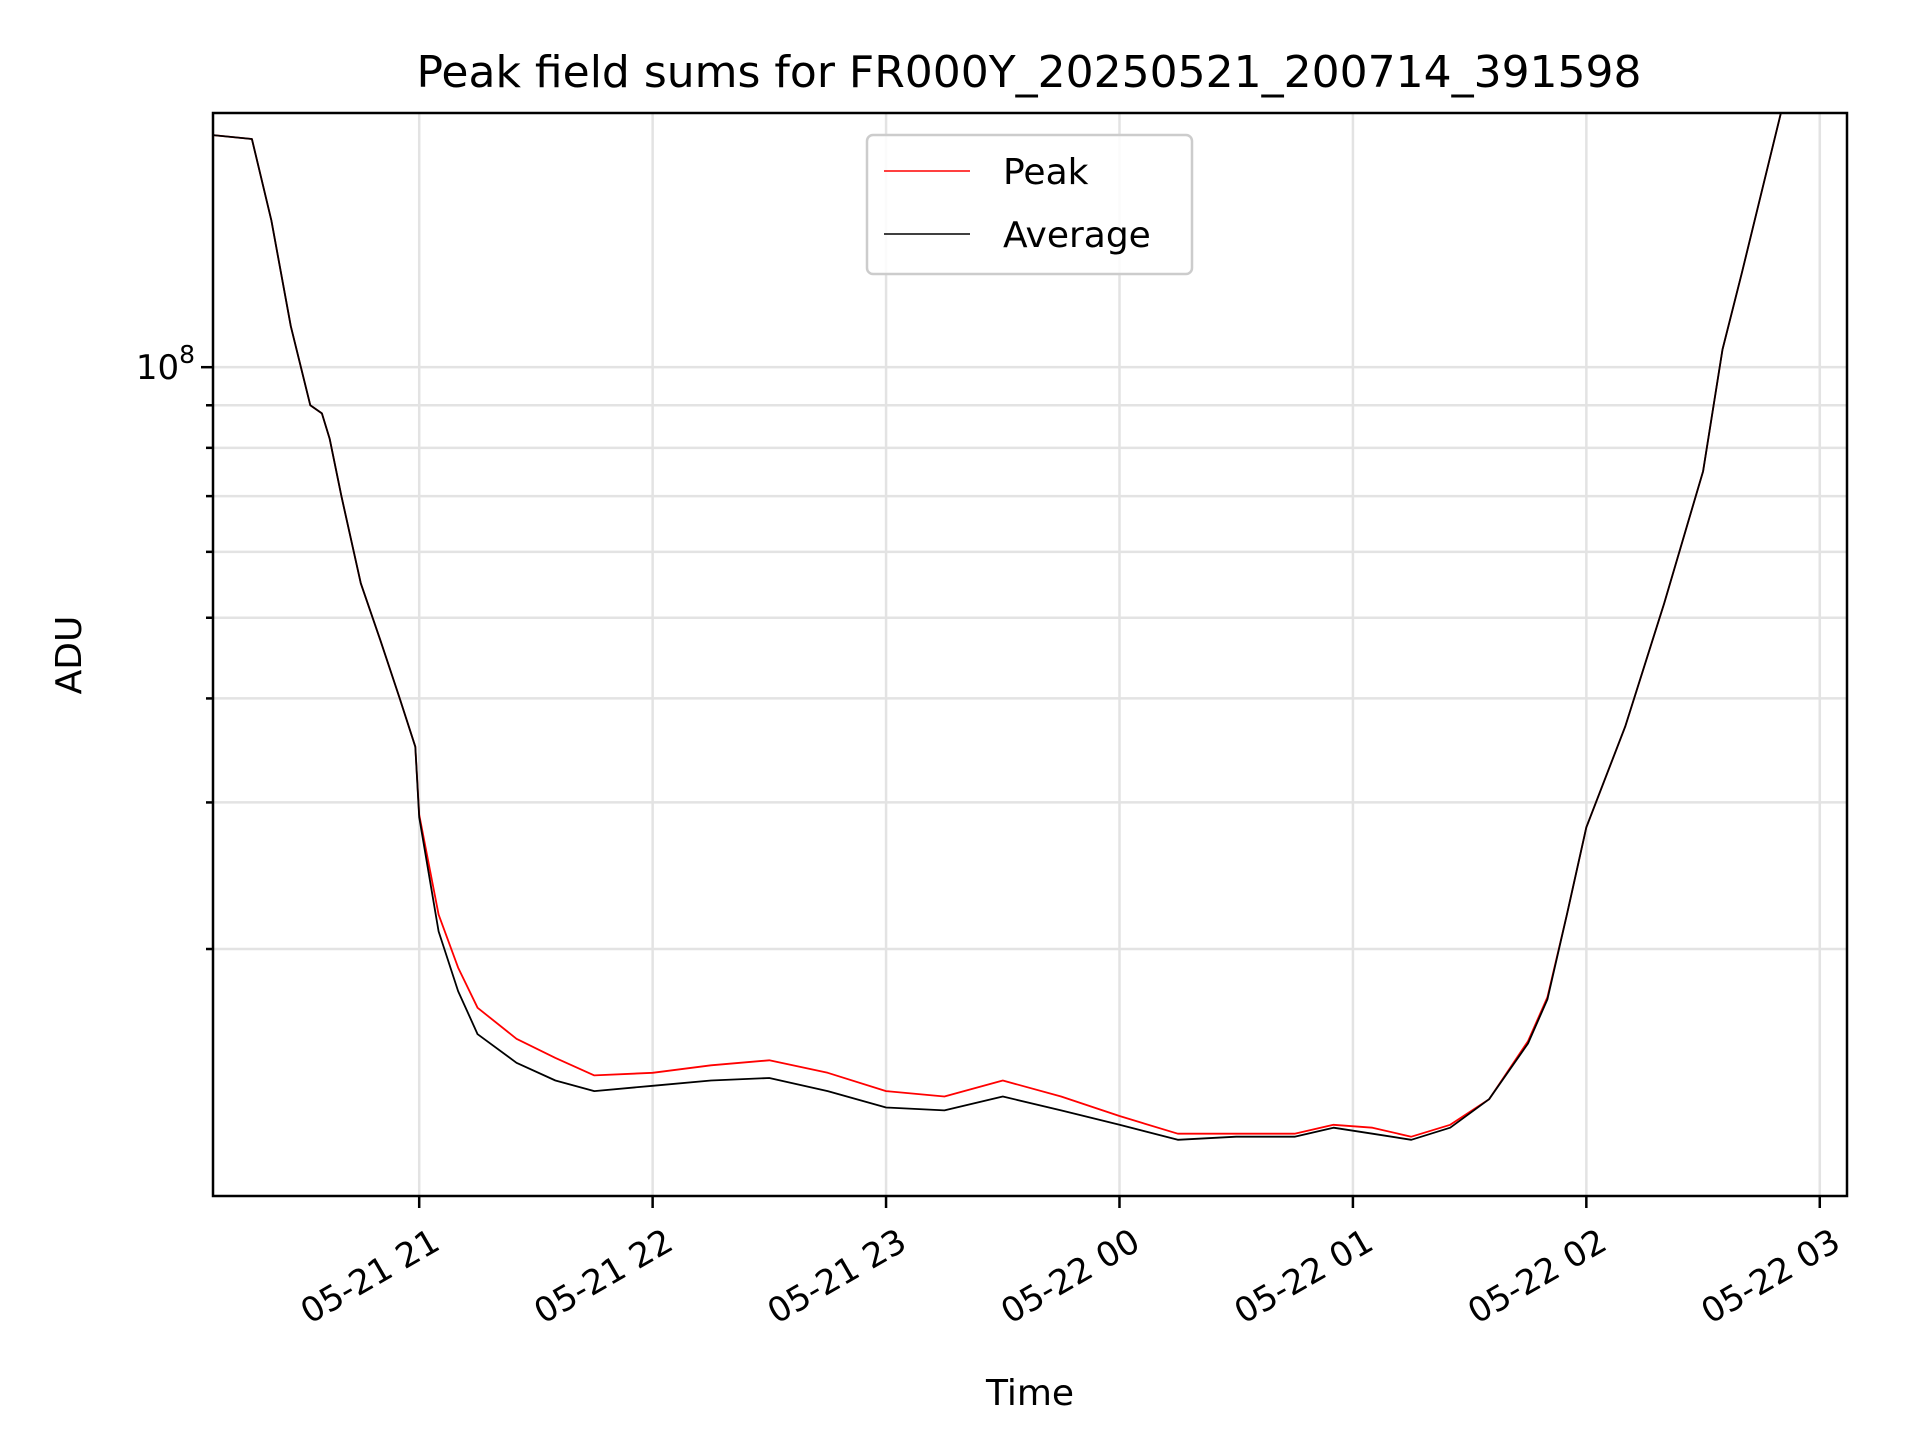  Describe the element at coordinates (1537, 1276) in the screenshot. I see `x-tick-label: 05-22 02` at that location.